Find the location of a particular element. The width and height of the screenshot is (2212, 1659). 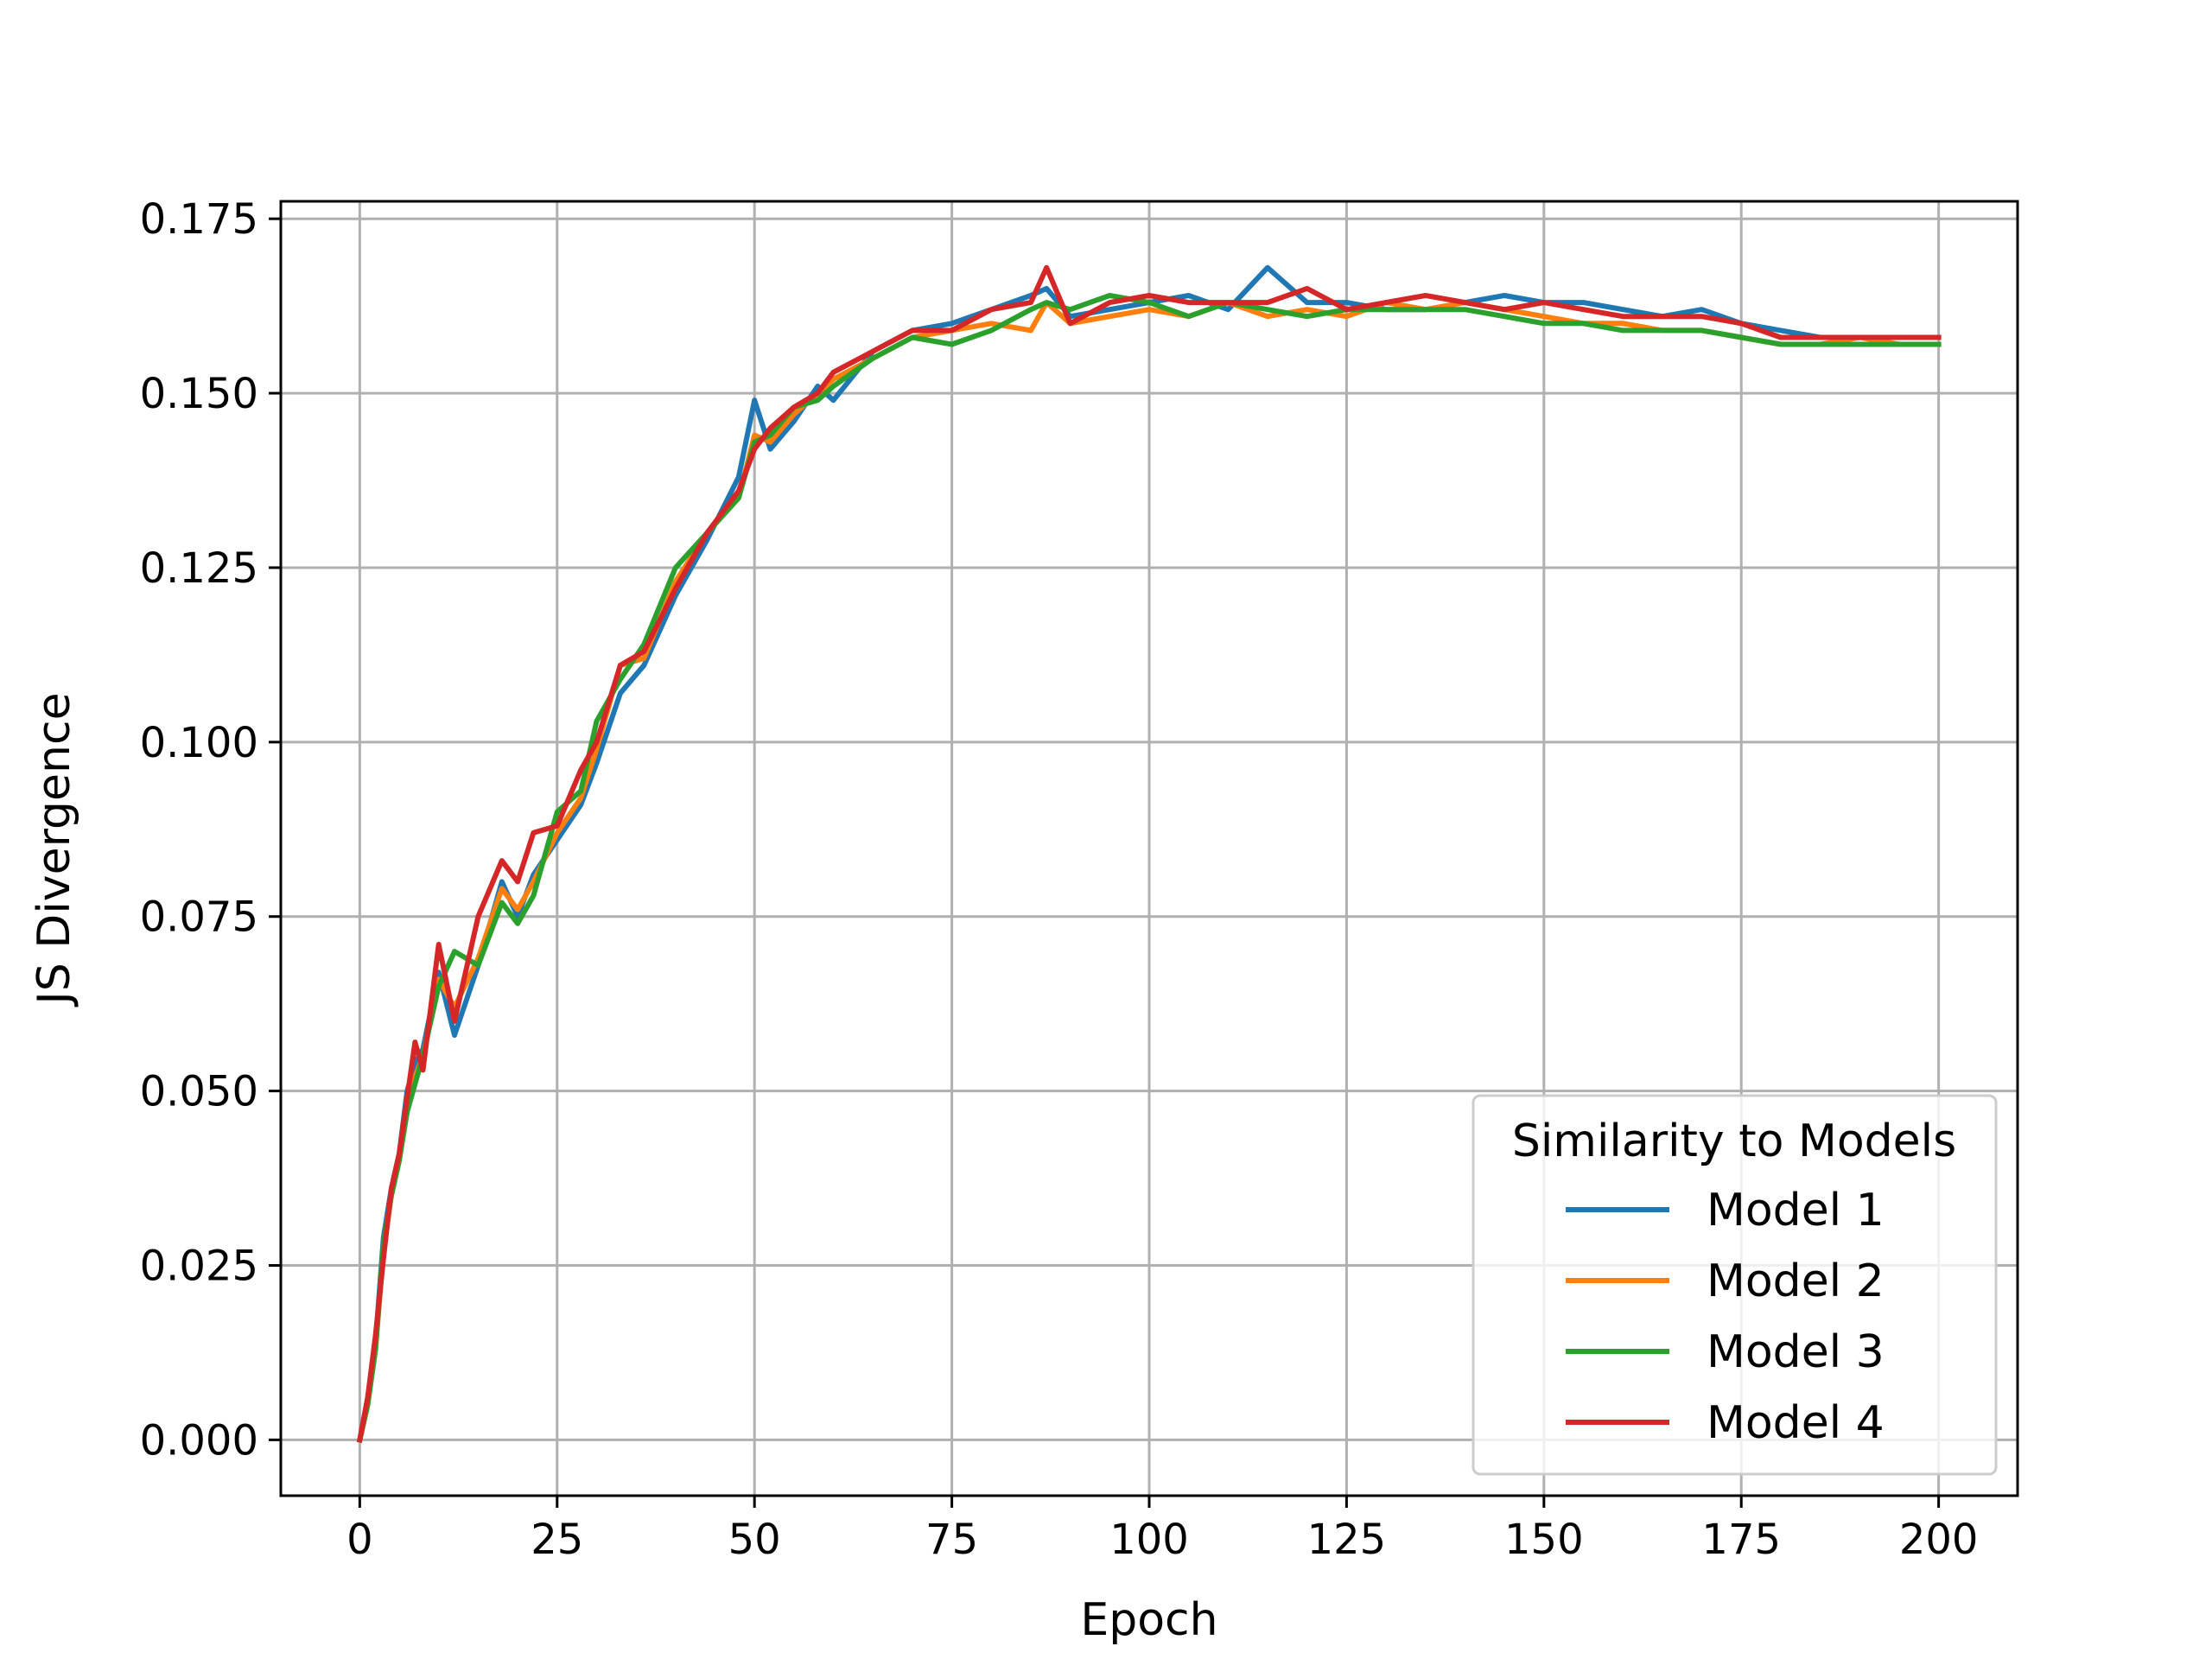

legend-title: Similarity to Models is located at coordinates (1734, 1141).